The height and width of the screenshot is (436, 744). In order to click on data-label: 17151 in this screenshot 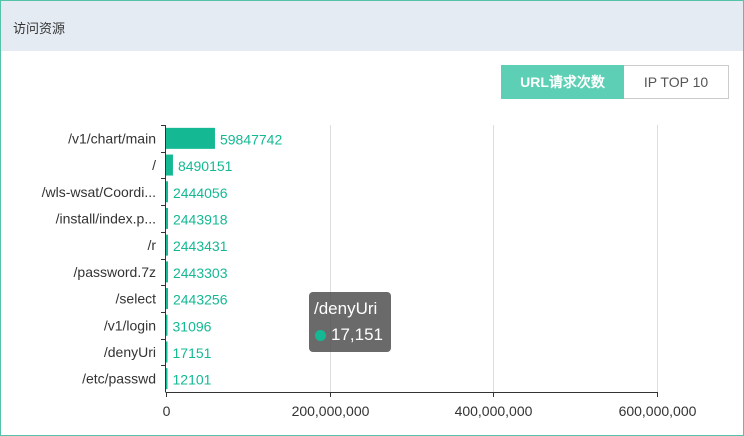, I will do `click(192, 353)`.